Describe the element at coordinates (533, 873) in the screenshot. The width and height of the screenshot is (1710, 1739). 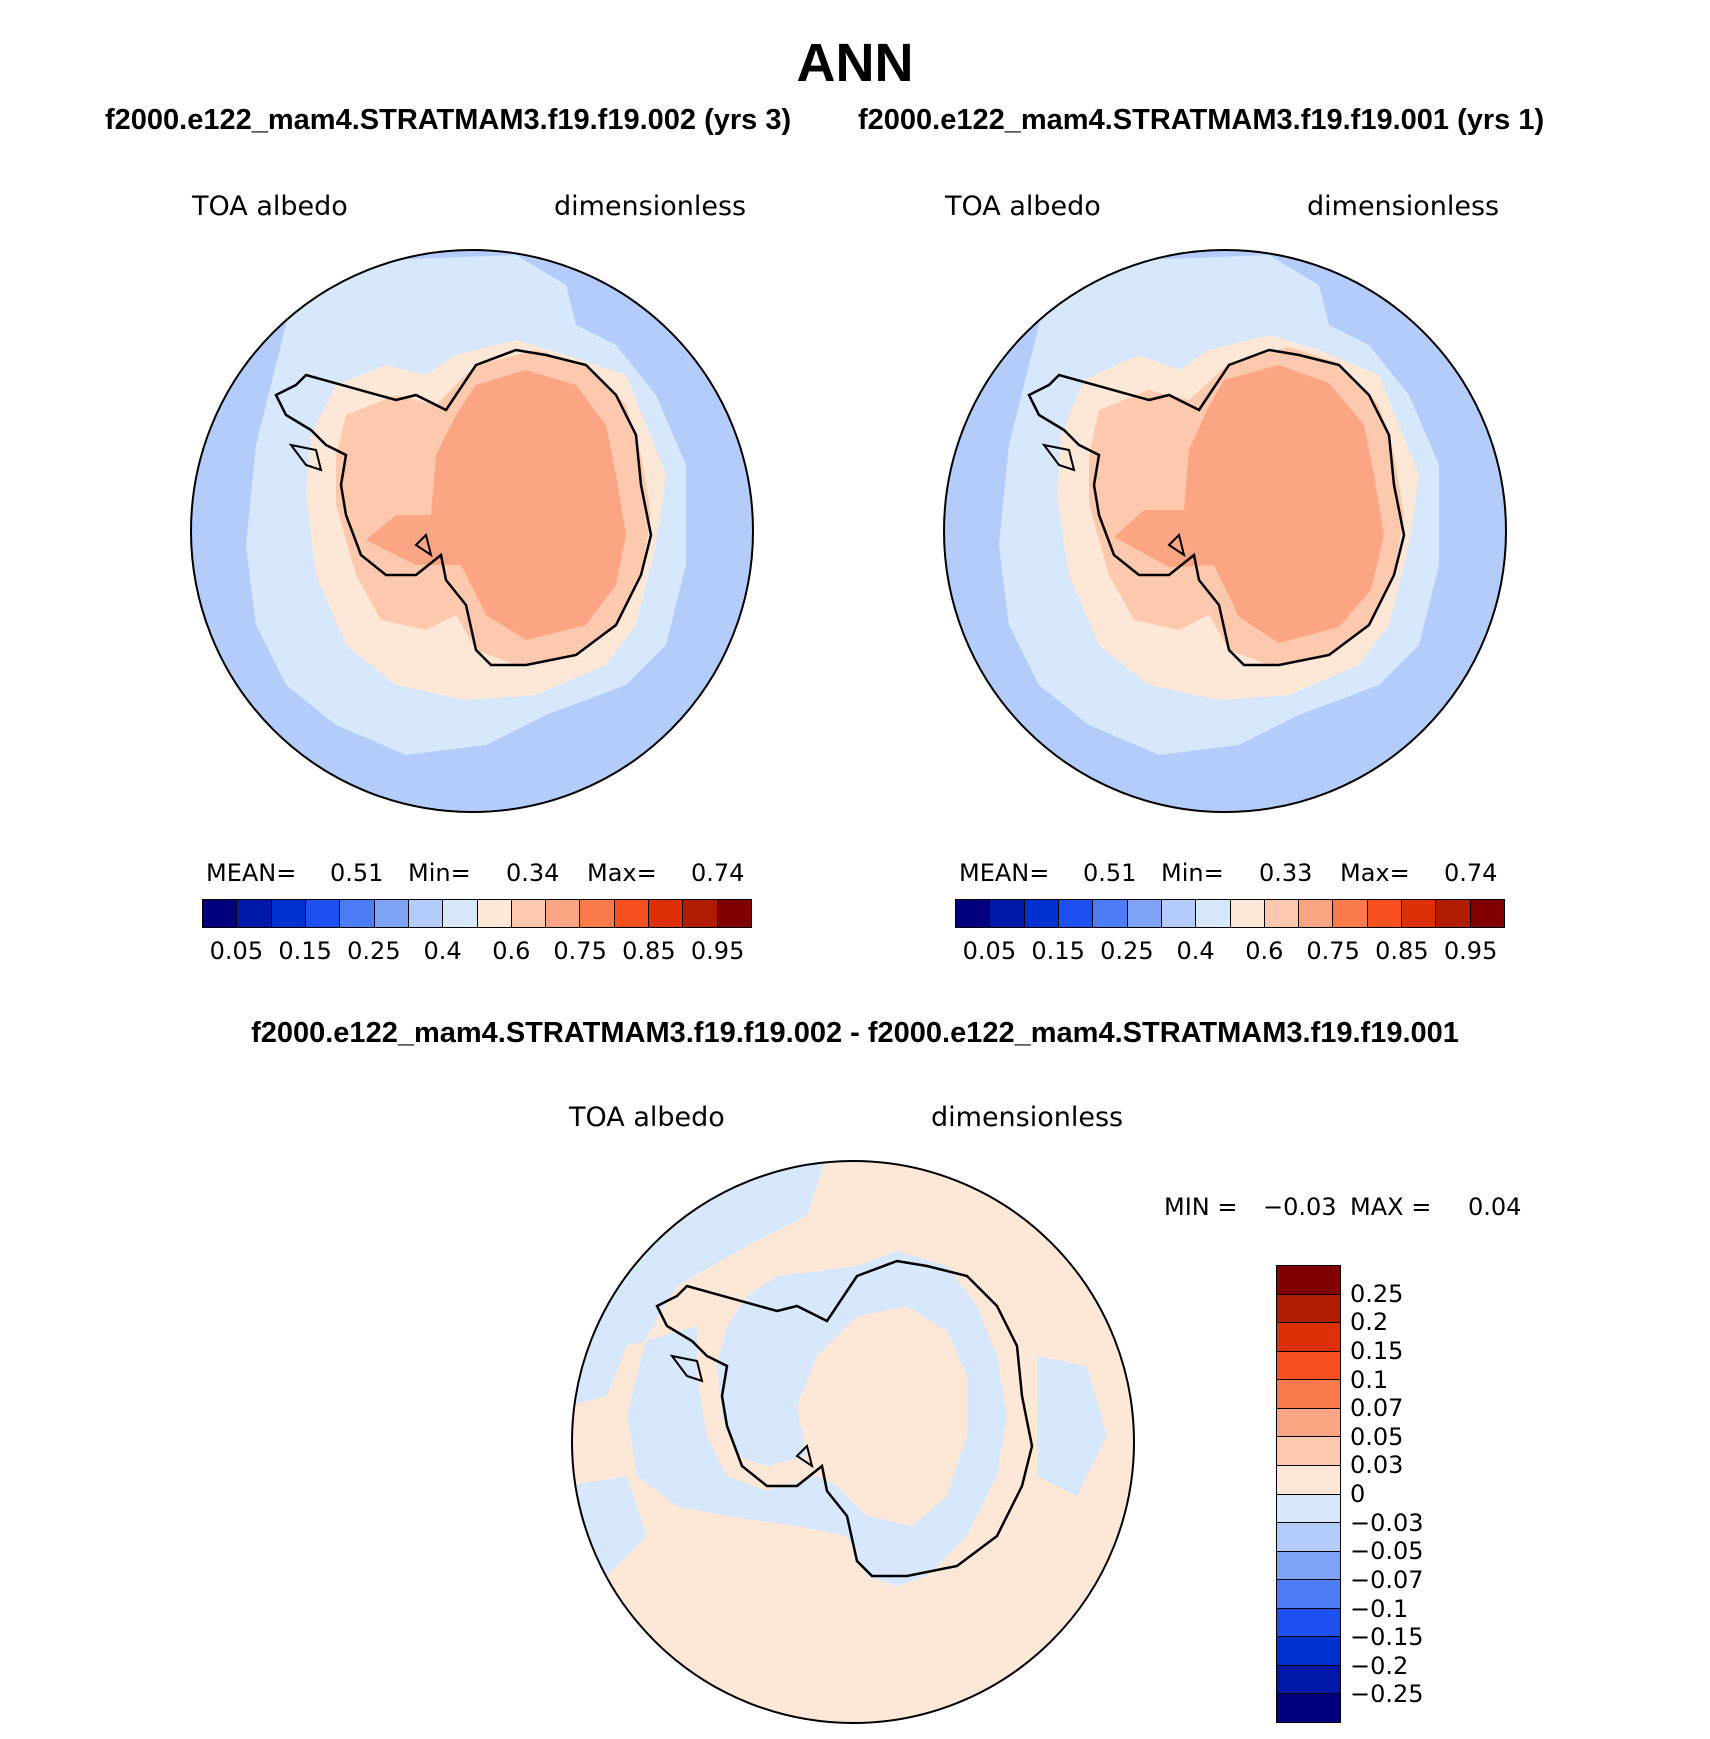
I see `panel1-min-value: 0.34` at that location.